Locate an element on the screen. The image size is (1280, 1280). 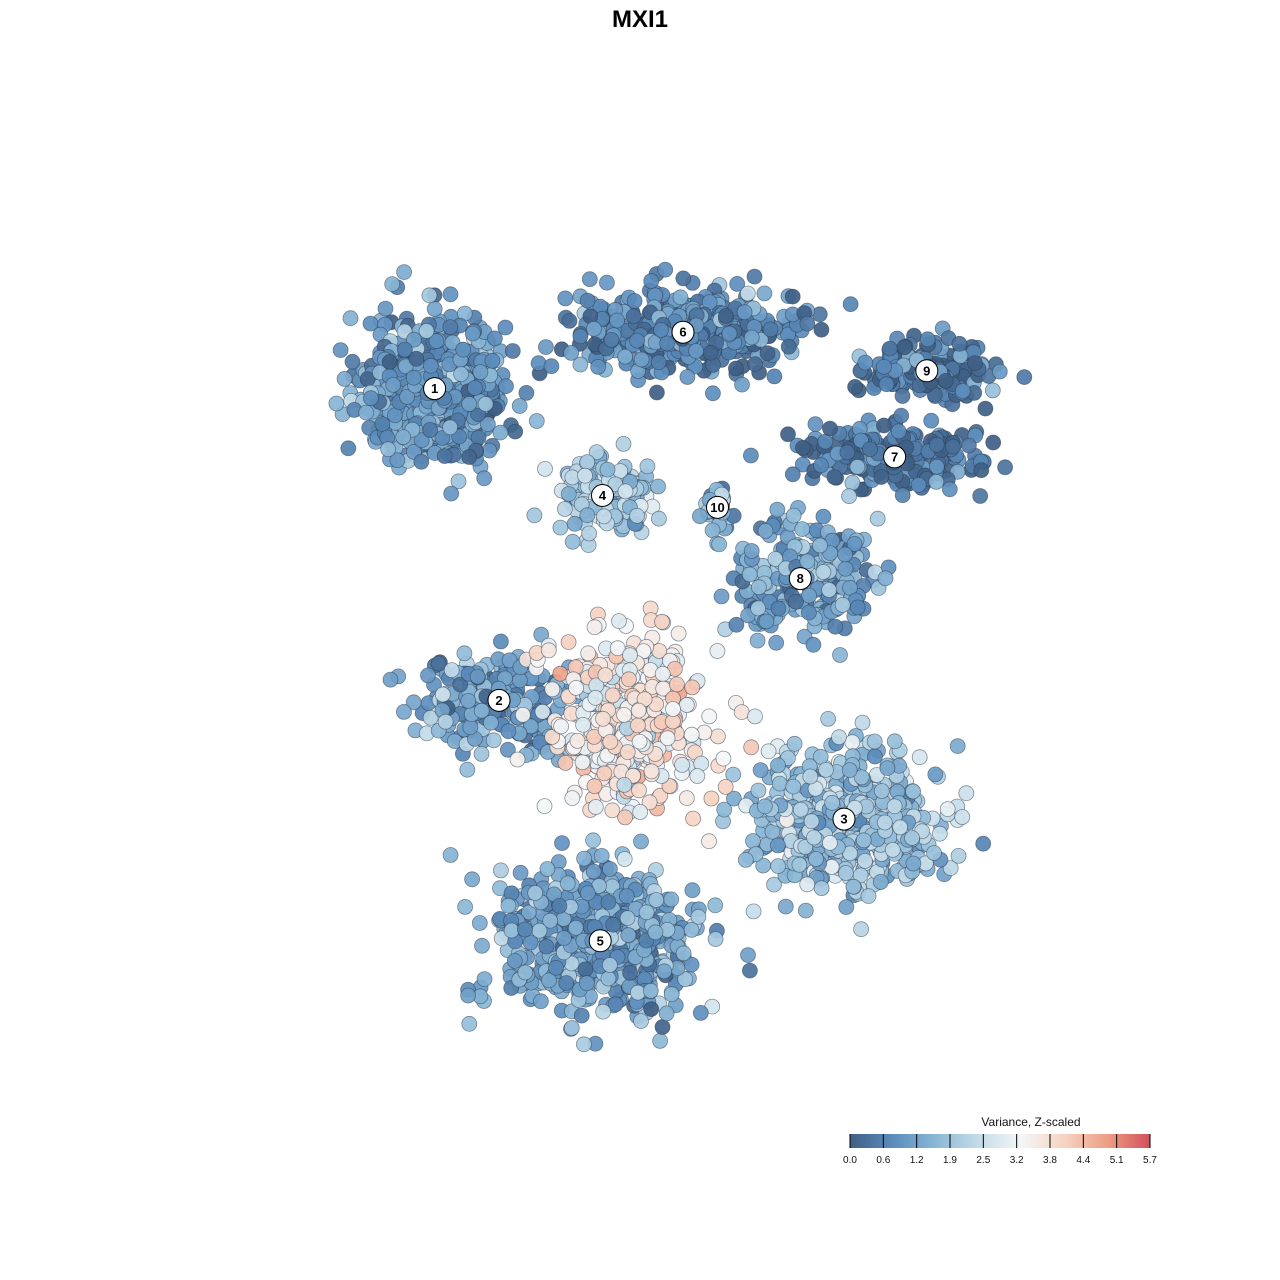
cluster-label-5: 5 is located at coordinates (600, 941).